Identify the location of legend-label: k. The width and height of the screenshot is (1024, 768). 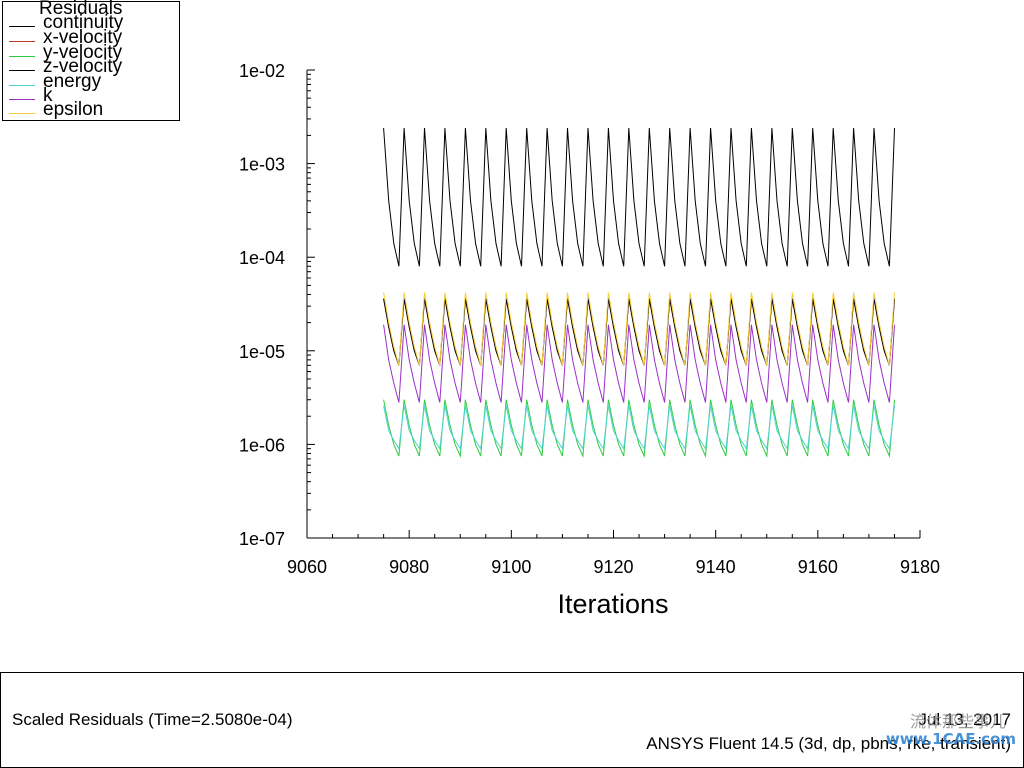
(48, 95).